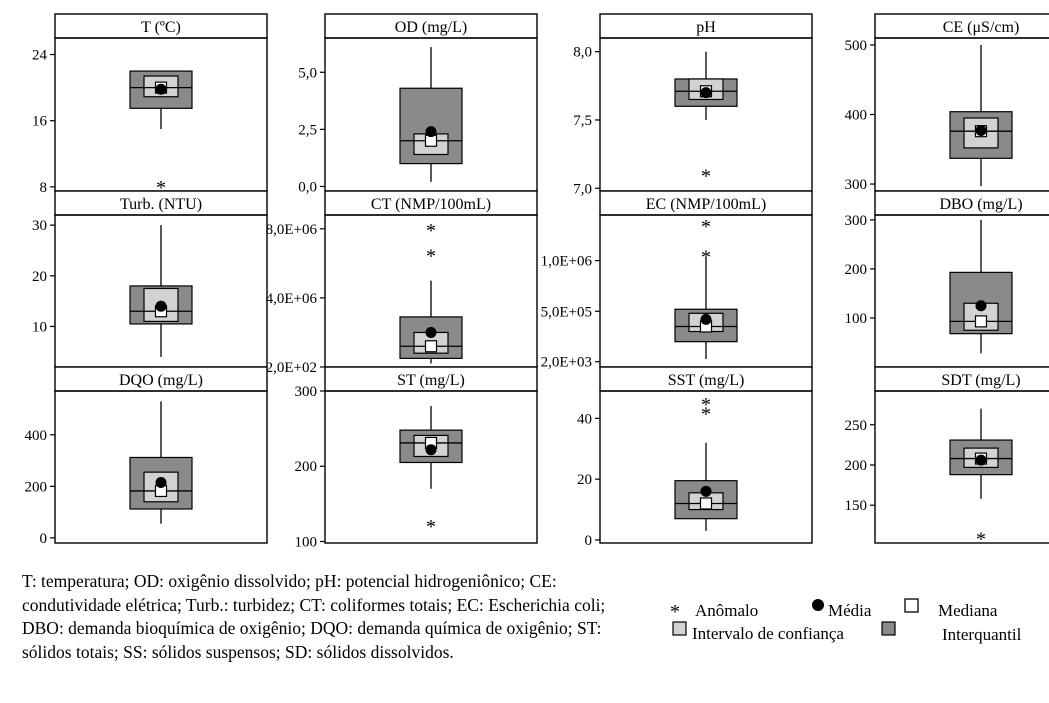  I want to click on y-tick-label: 2,5, so click(307, 130).